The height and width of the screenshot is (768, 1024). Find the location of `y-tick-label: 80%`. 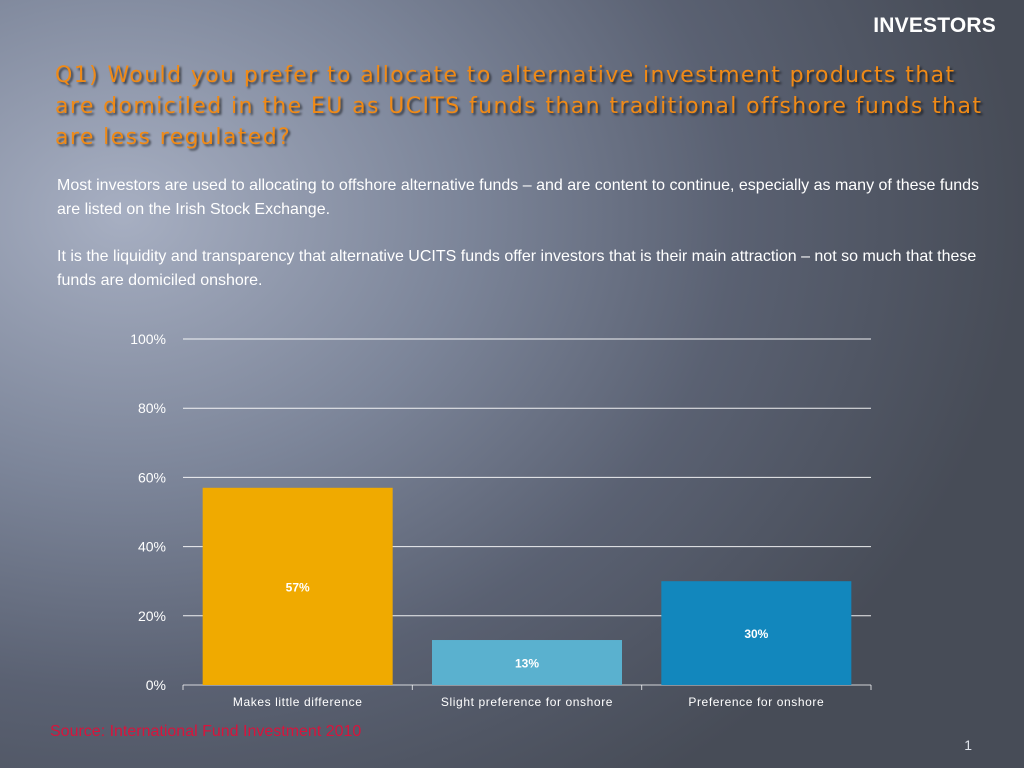

y-tick-label: 80% is located at coordinates (152, 408).